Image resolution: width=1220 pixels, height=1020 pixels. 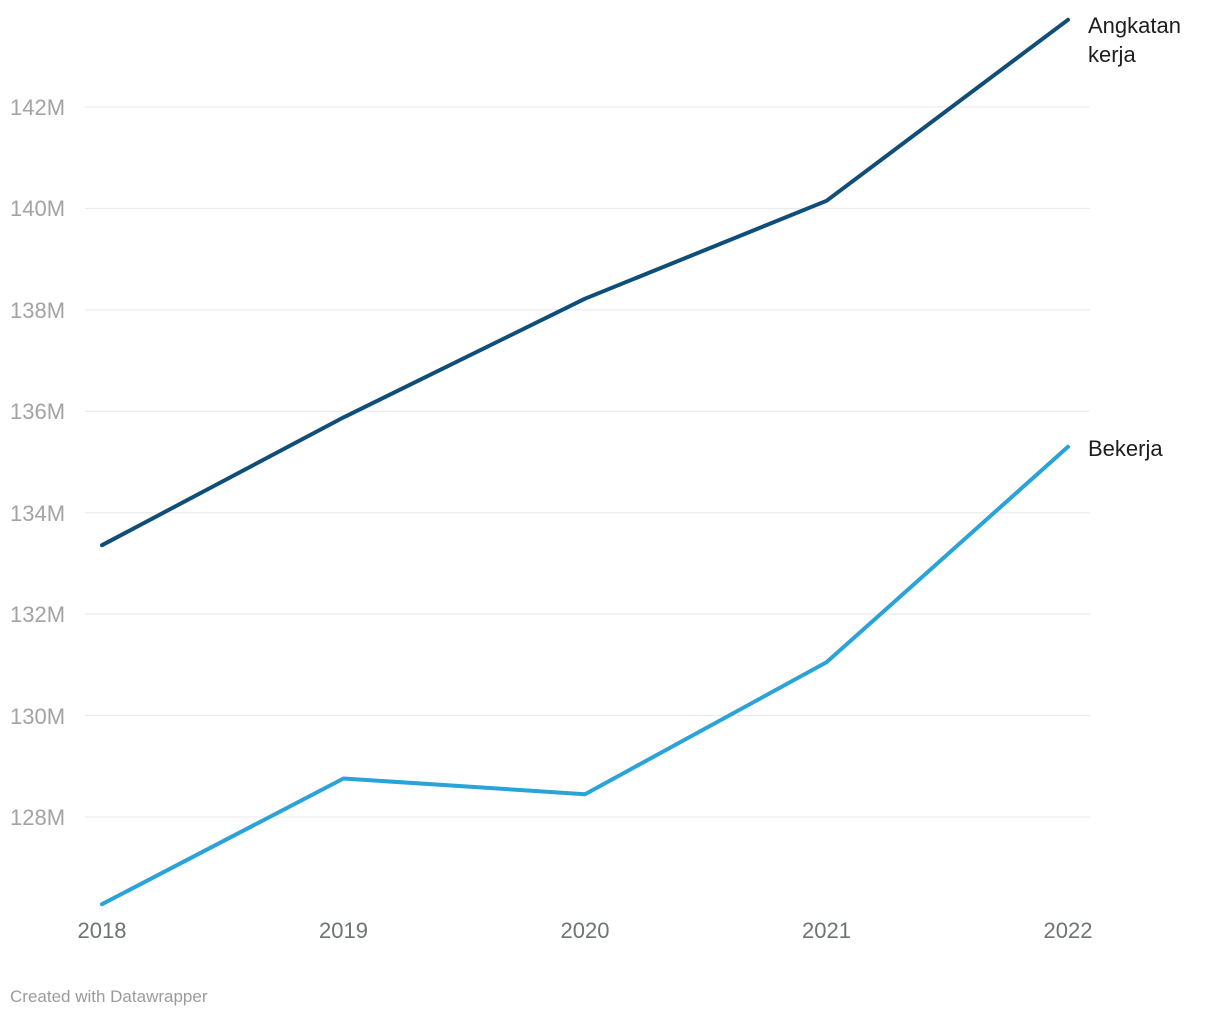 What do you see at coordinates (102, 930) in the screenshot?
I see `xtick-2018: 2018` at bounding box center [102, 930].